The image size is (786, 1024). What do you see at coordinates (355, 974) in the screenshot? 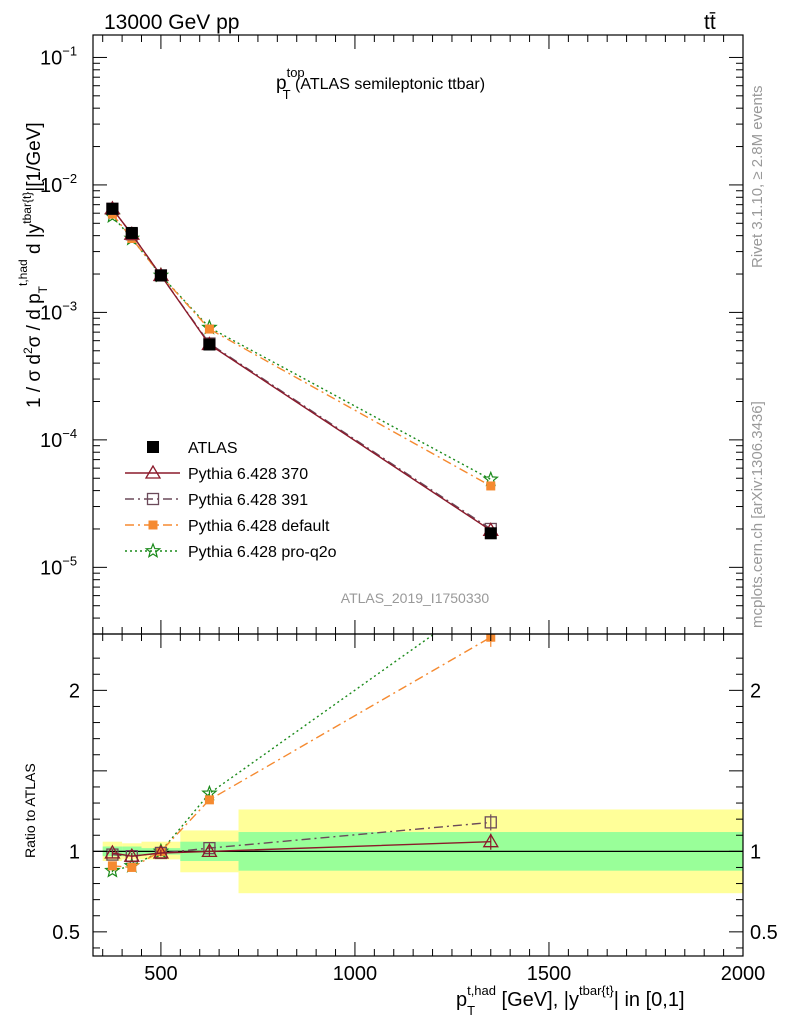
I see `x-tick-label: 1000` at bounding box center [355, 974].